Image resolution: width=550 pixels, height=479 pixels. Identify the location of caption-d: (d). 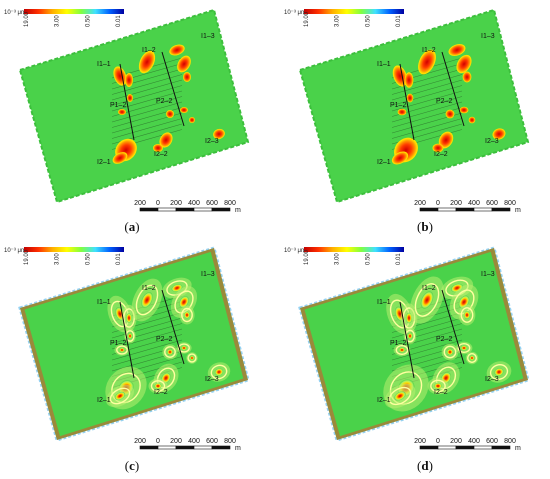
(425, 465).